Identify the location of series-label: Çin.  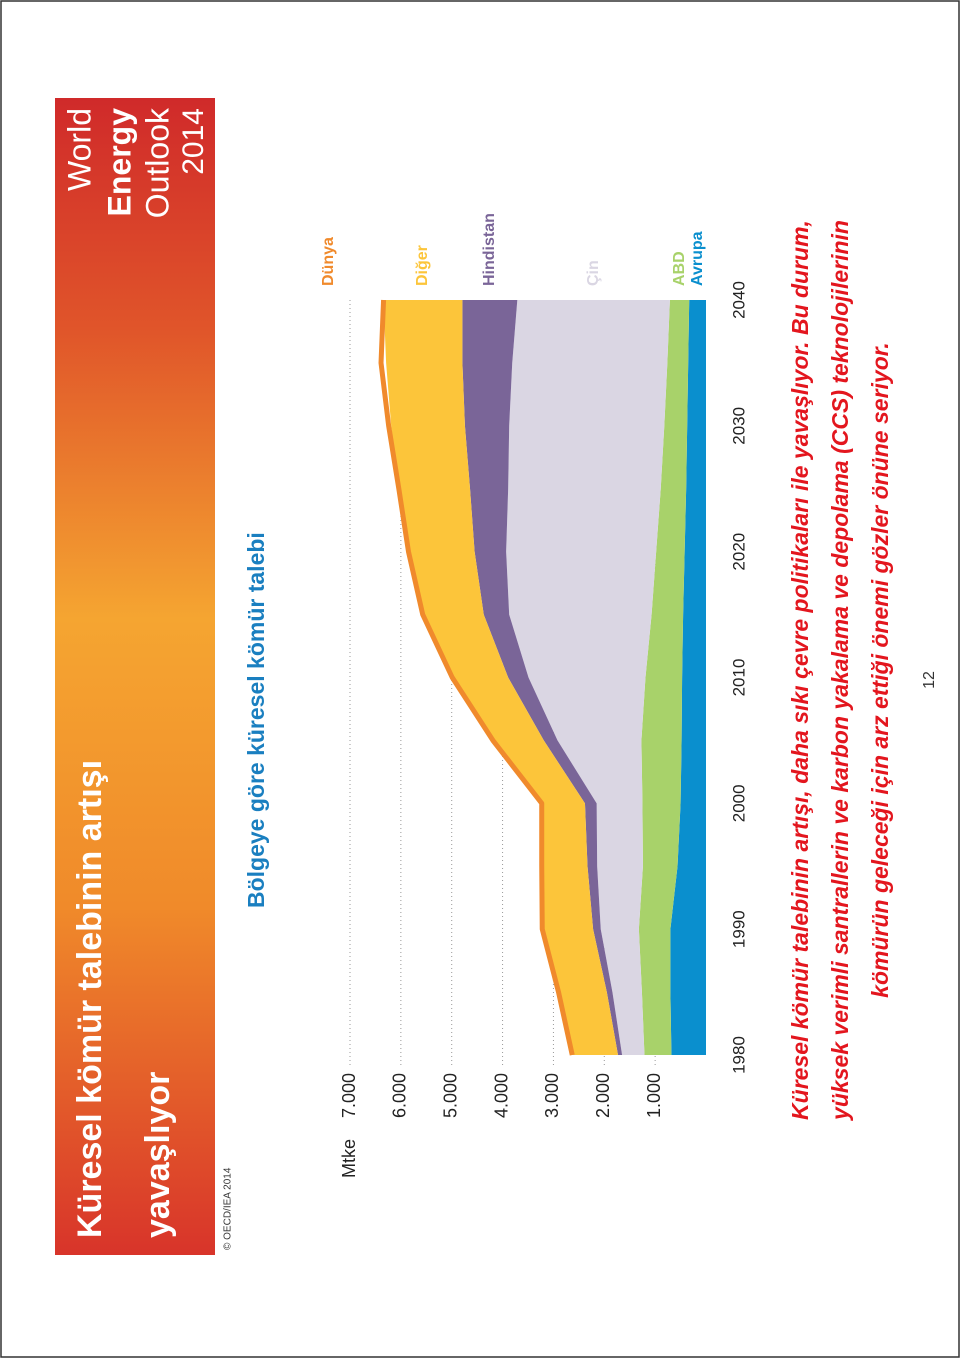
(593, 273).